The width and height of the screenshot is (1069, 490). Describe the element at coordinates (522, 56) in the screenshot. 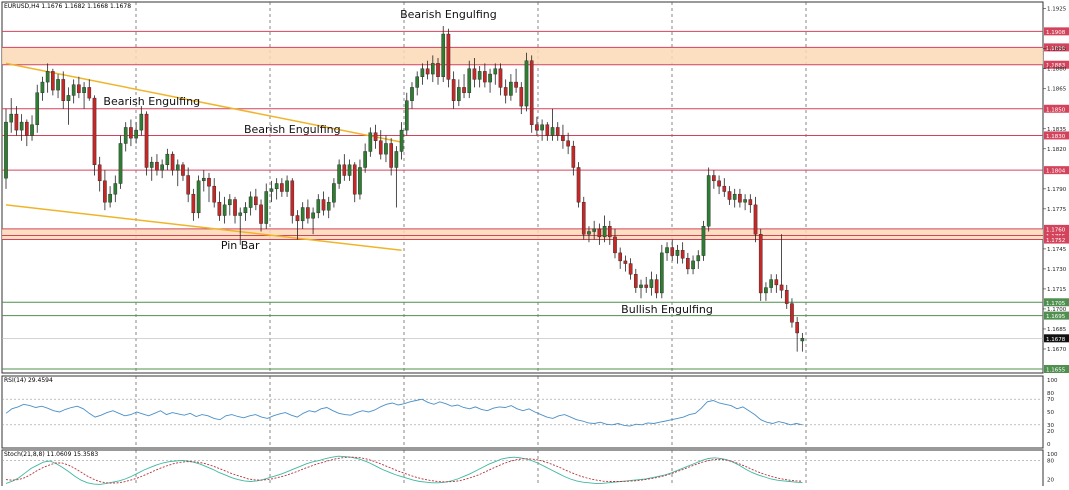

I see `price-zone` at that location.